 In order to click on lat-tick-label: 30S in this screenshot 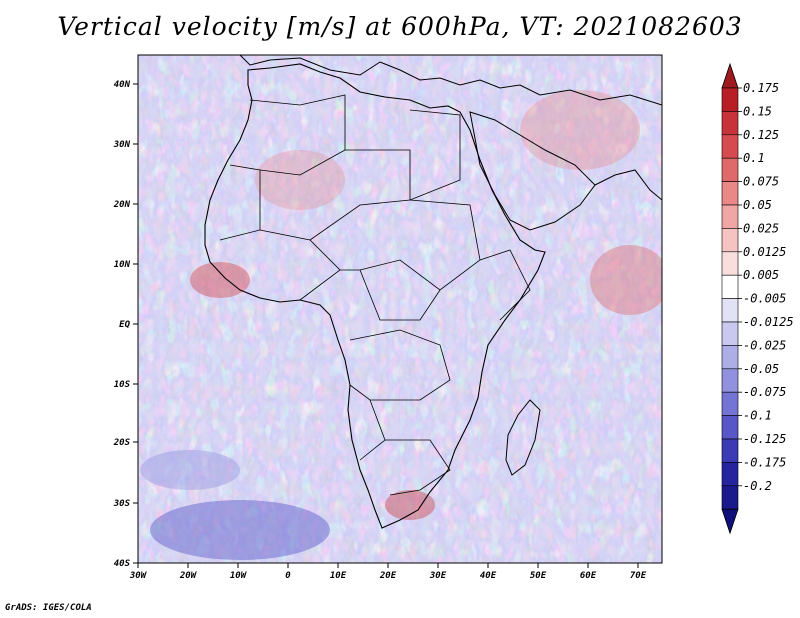, I will do `click(122, 504)`.